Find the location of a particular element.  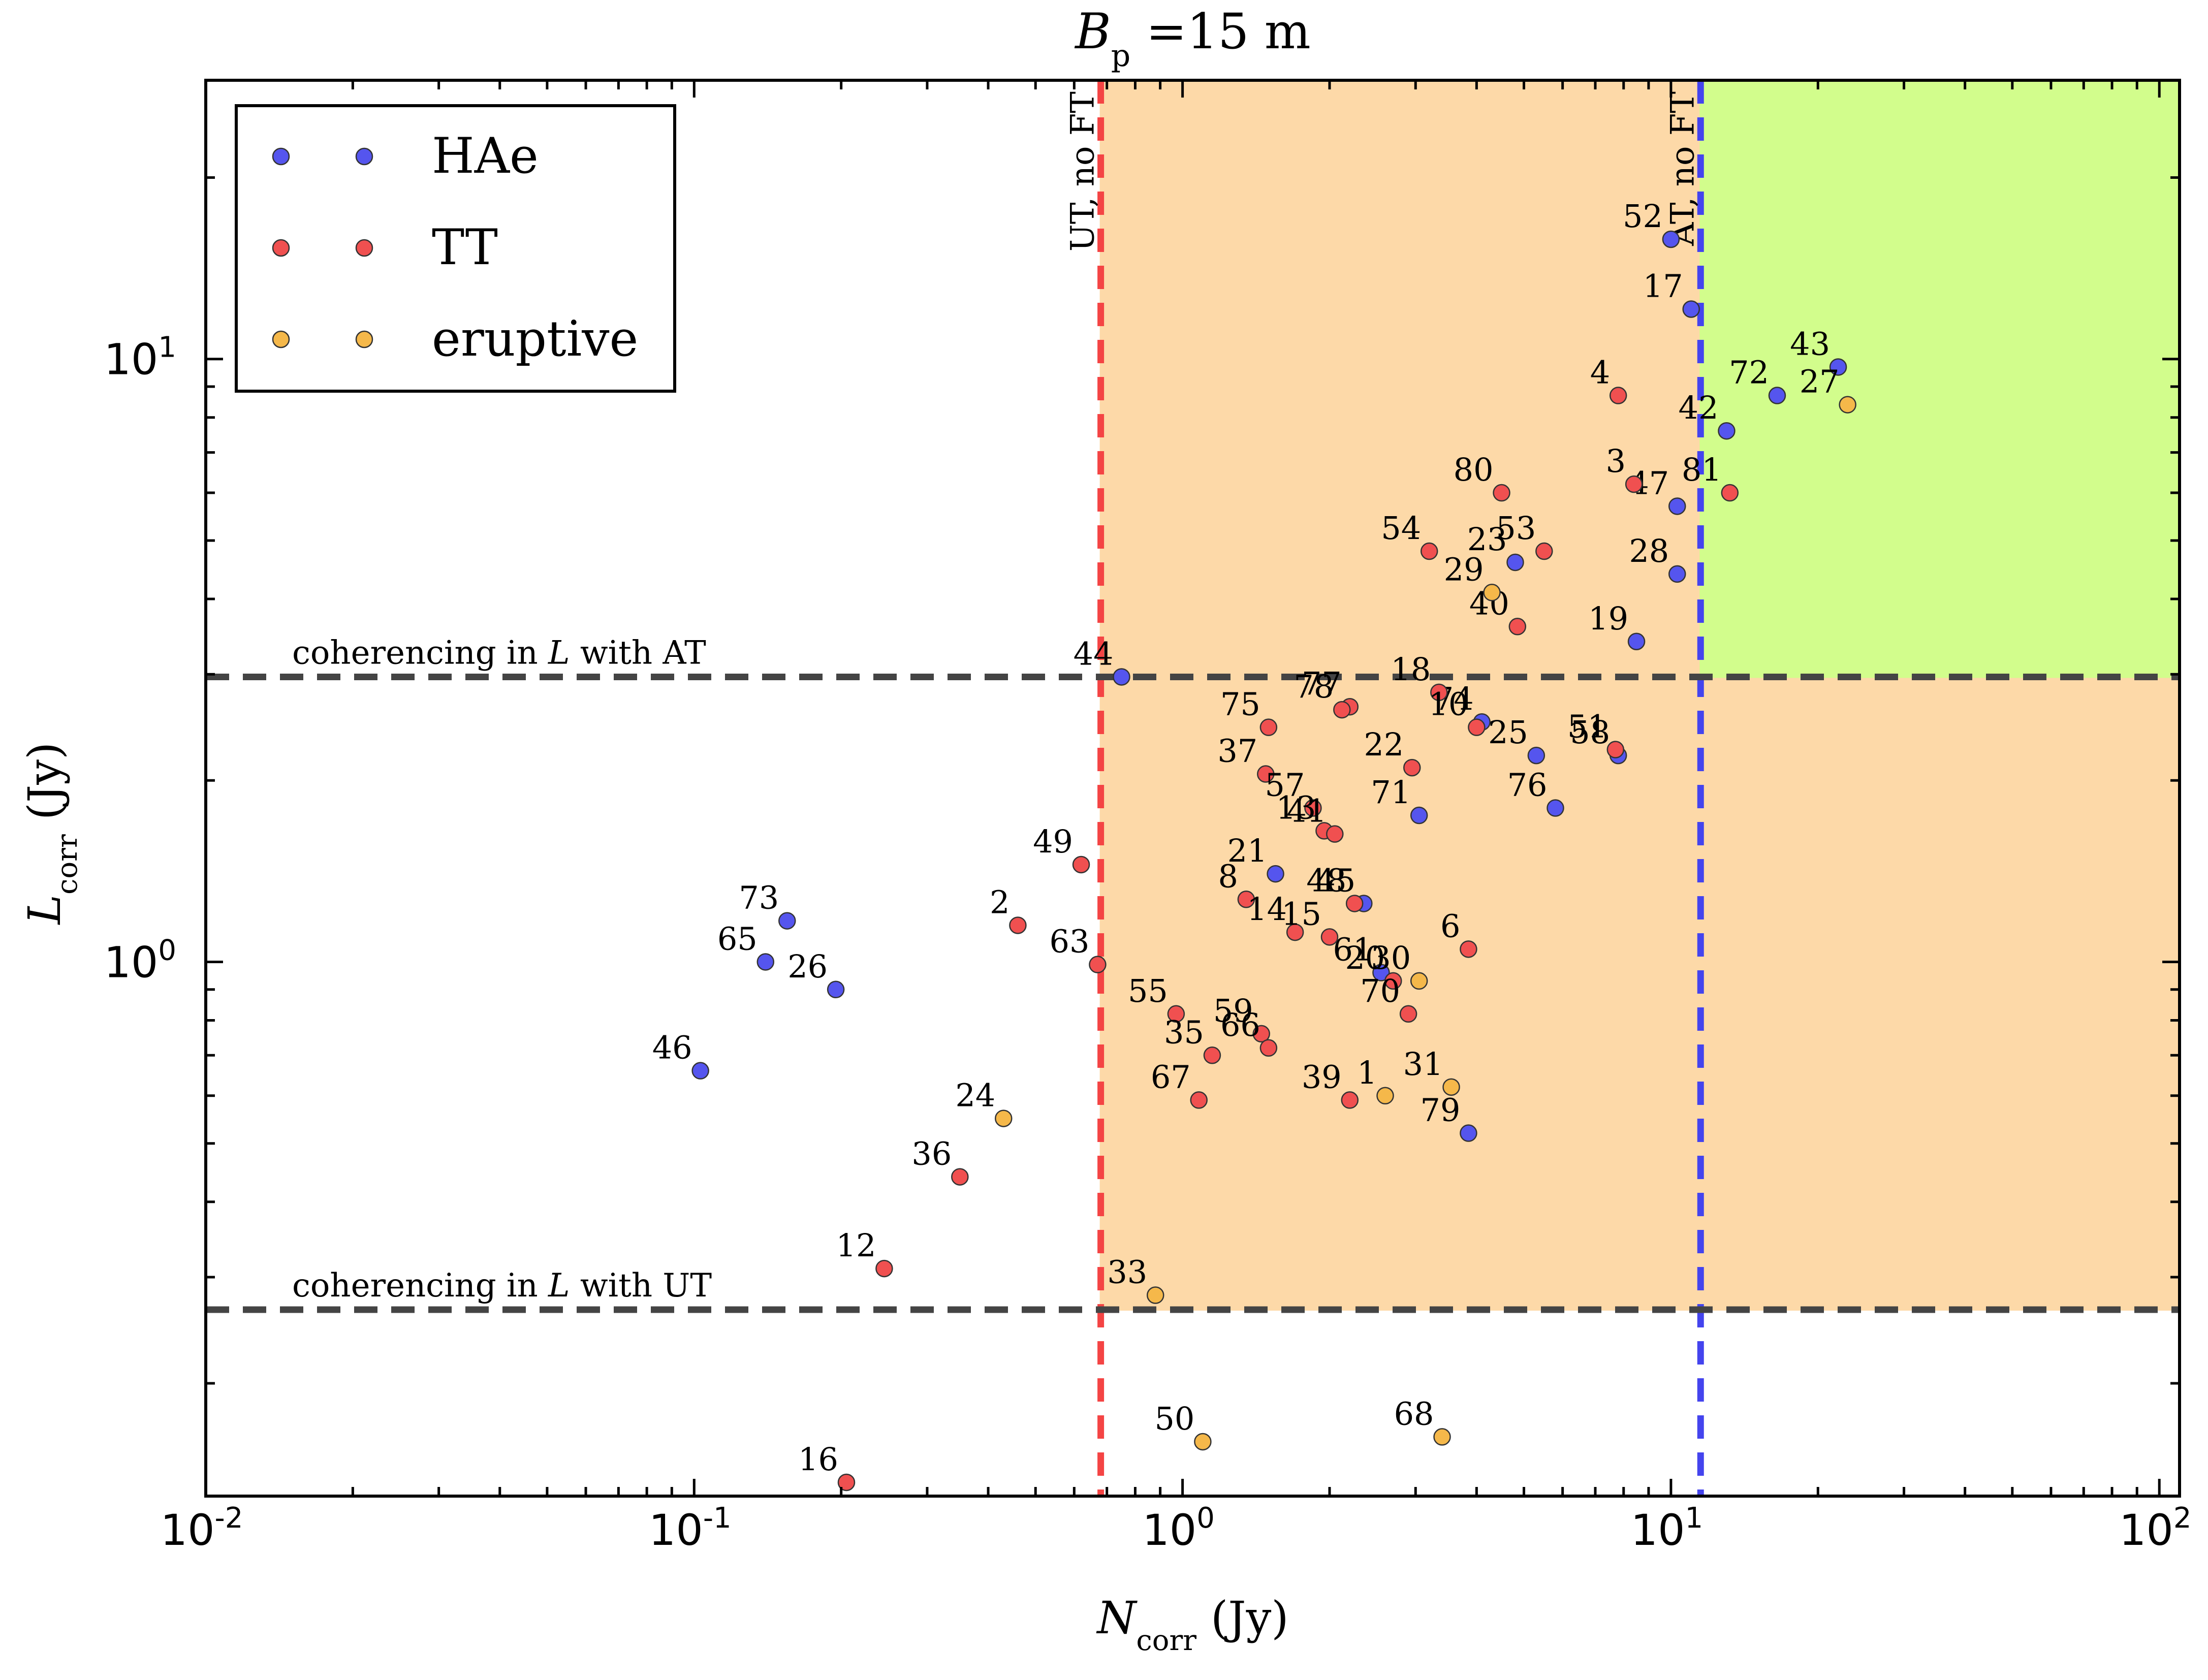

data-point-label: 45 is located at coordinates (1335, 880).